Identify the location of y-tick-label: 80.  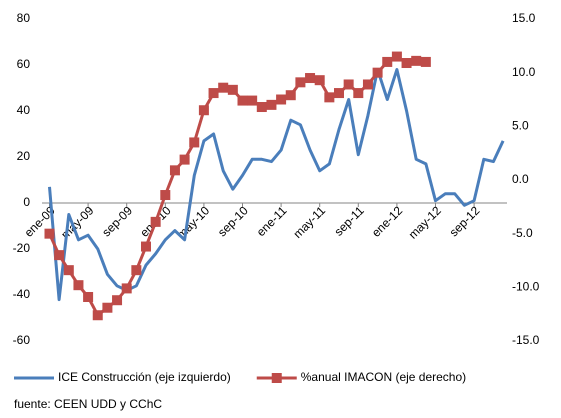
(24, 18).